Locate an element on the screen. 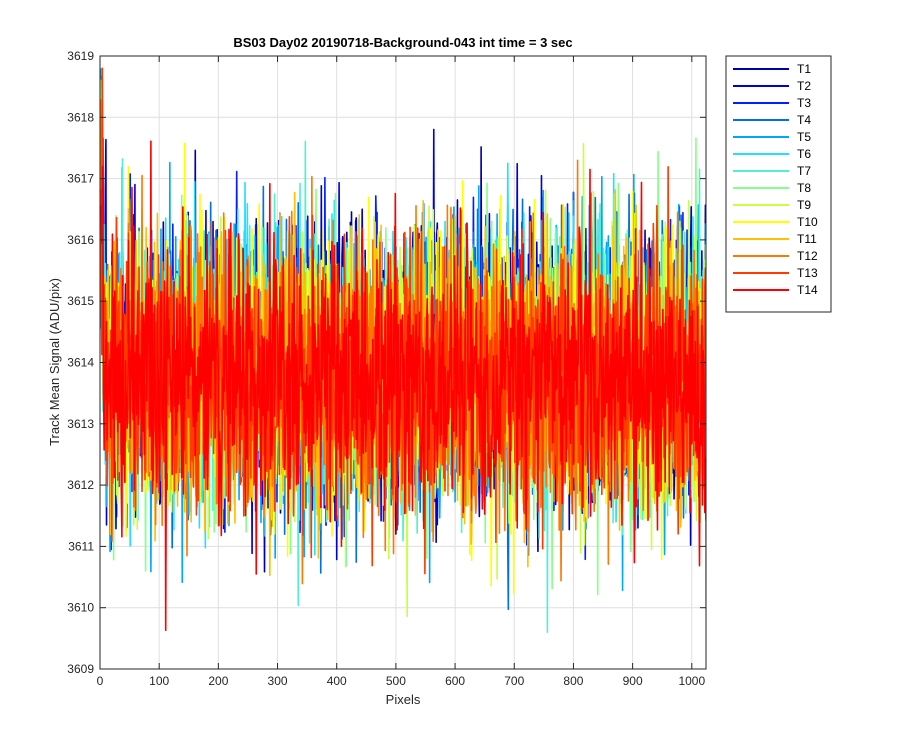 This screenshot has width=900, height=755. legend-label: T12 is located at coordinates (807, 256).